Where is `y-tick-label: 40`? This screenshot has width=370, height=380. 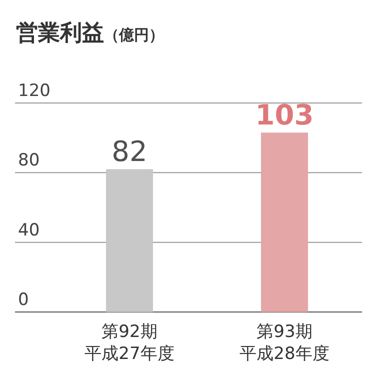
y-tick-label: 40 is located at coordinates (29, 230).